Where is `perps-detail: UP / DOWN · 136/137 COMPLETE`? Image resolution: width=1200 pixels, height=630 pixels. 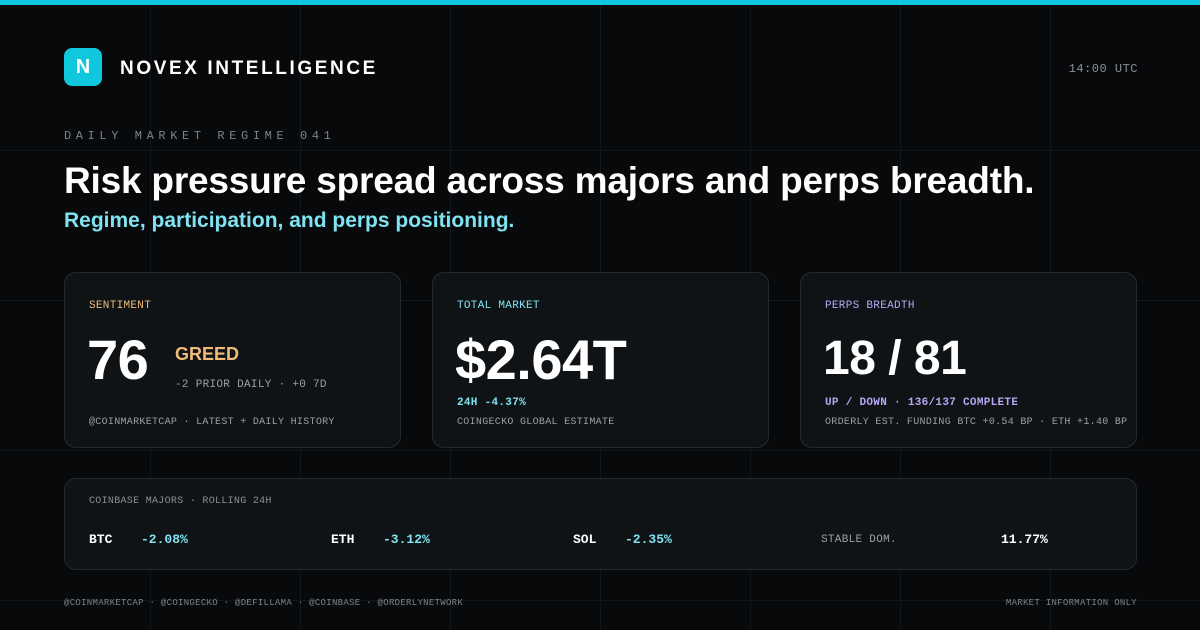
perps-detail: UP / DOWN · 136/137 COMPLETE is located at coordinates (922, 403).